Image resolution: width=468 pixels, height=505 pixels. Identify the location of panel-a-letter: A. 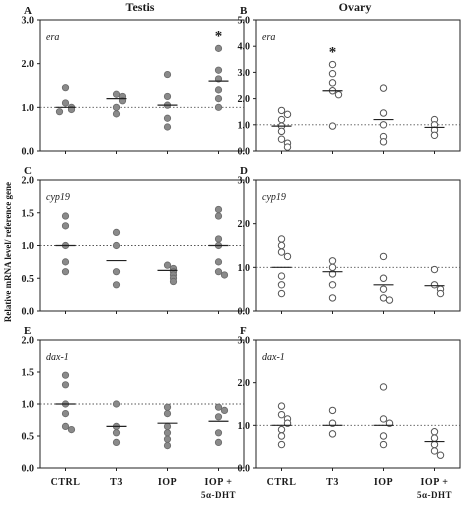
(28, 11).